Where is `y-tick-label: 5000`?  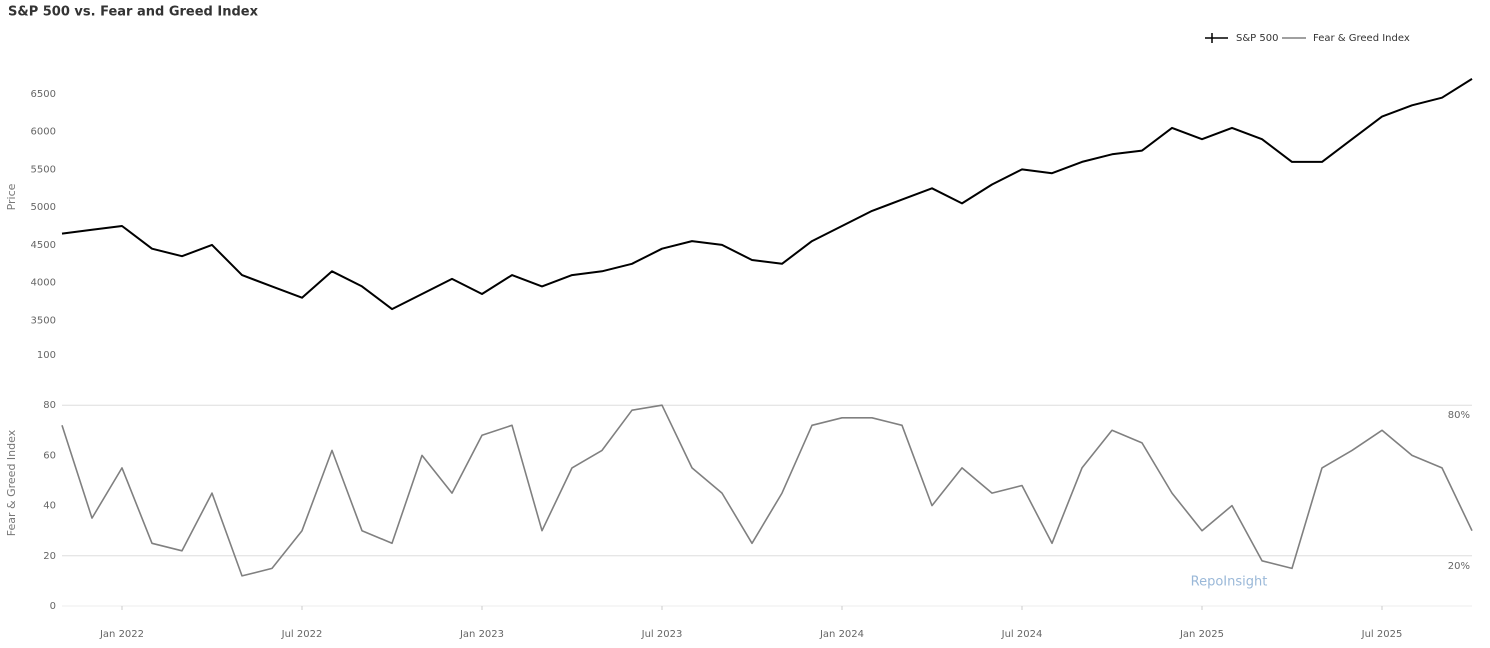
y-tick-label: 5000 is located at coordinates (43, 207).